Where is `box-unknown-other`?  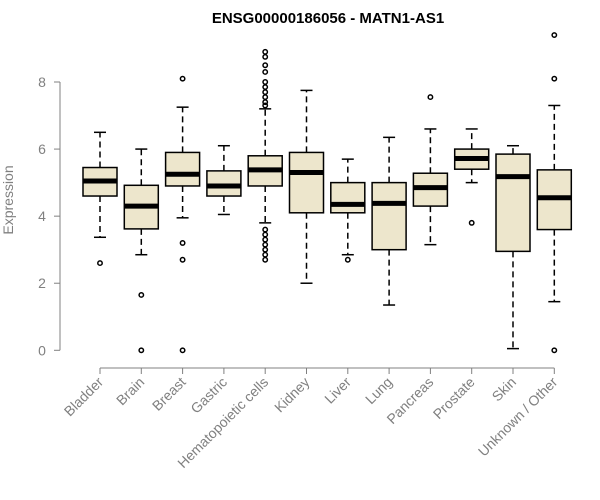 box-unknown-other is located at coordinates (554, 193).